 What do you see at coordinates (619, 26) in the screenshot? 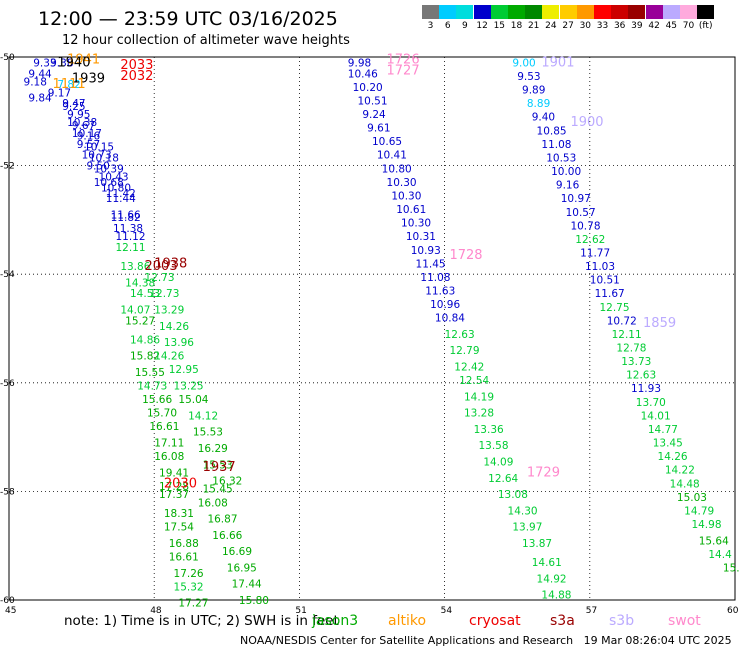
I see `colorbar-label: 36` at bounding box center [619, 26].